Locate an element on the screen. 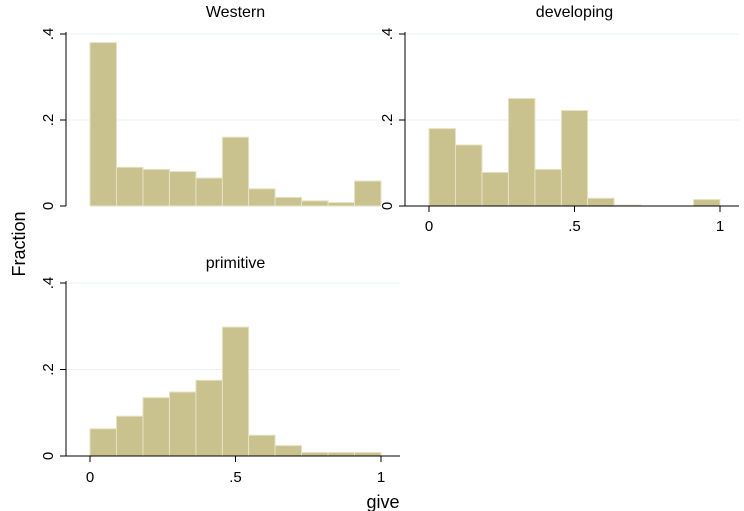 The height and width of the screenshot is (511, 744). x-axis-title: give is located at coordinates (382, 501).